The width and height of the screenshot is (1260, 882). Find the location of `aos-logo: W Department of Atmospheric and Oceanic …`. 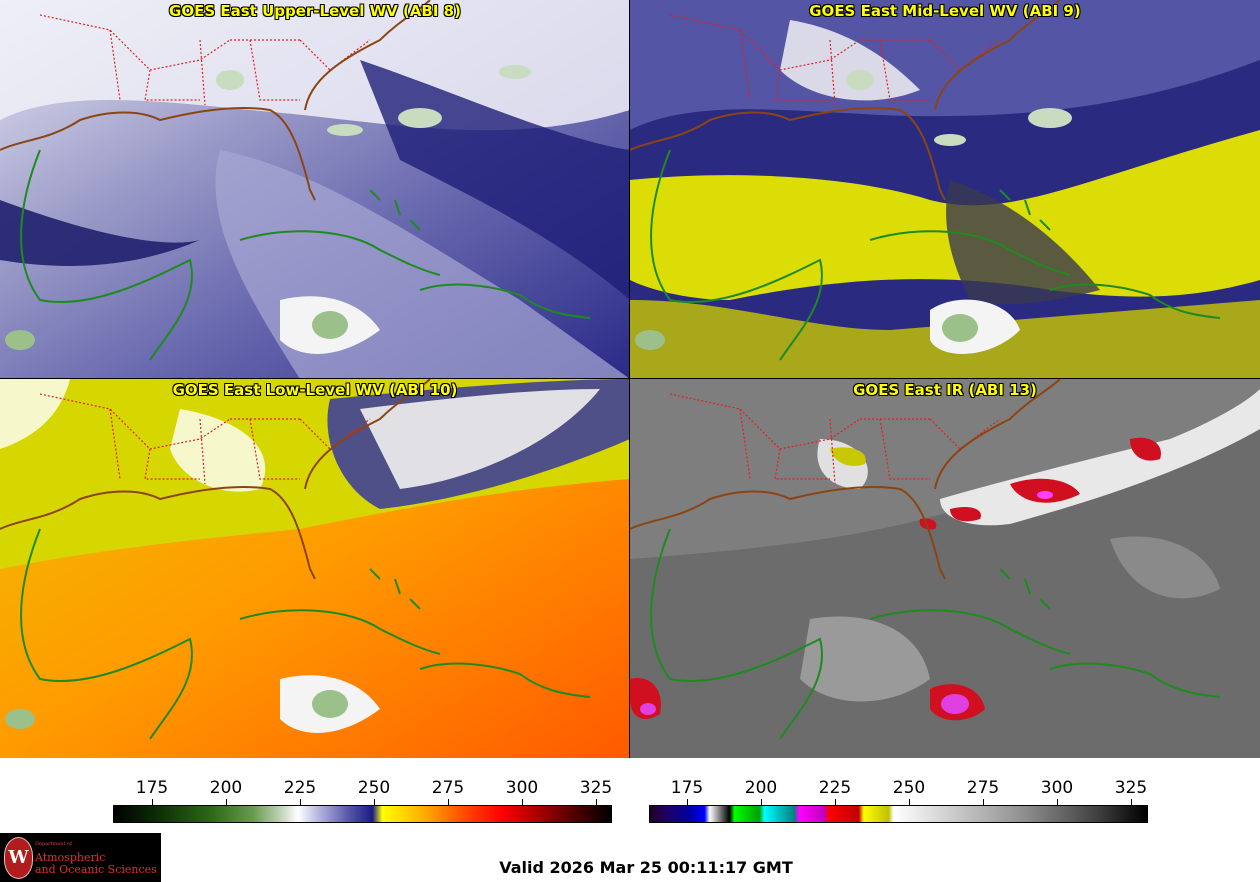

aos-logo: W Department of Atmospheric and Oceanic … is located at coordinates (80, 857).